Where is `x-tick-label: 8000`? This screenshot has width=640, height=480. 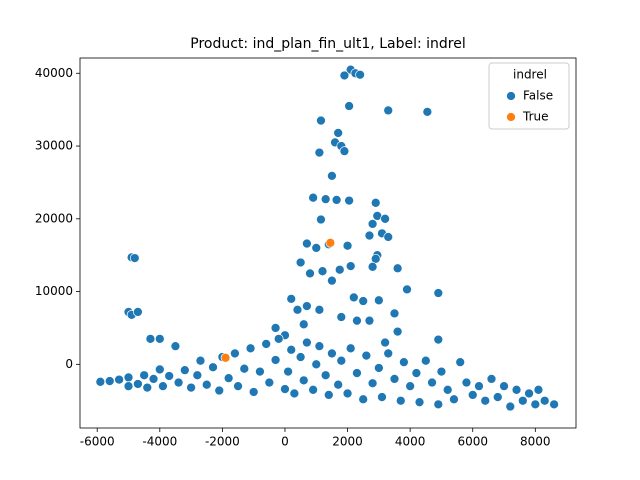 x-tick-label: 8000 is located at coordinates (535, 442).